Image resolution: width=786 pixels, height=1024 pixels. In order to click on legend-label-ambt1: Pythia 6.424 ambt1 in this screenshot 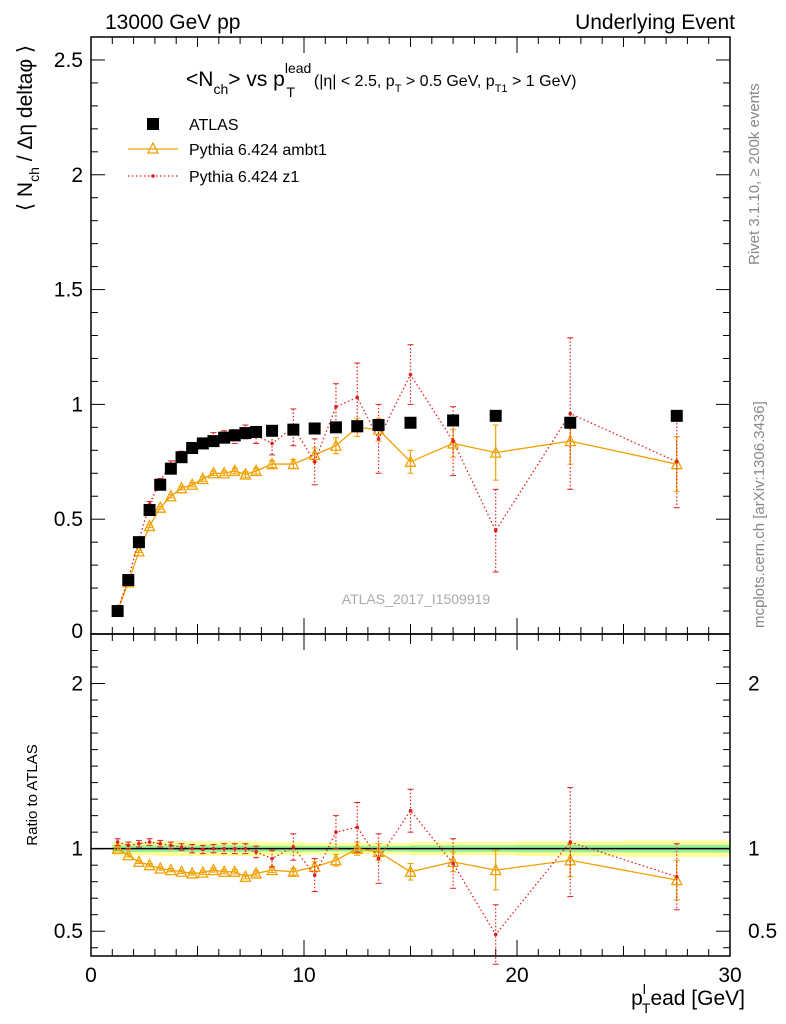, I will do `click(258, 150)`.